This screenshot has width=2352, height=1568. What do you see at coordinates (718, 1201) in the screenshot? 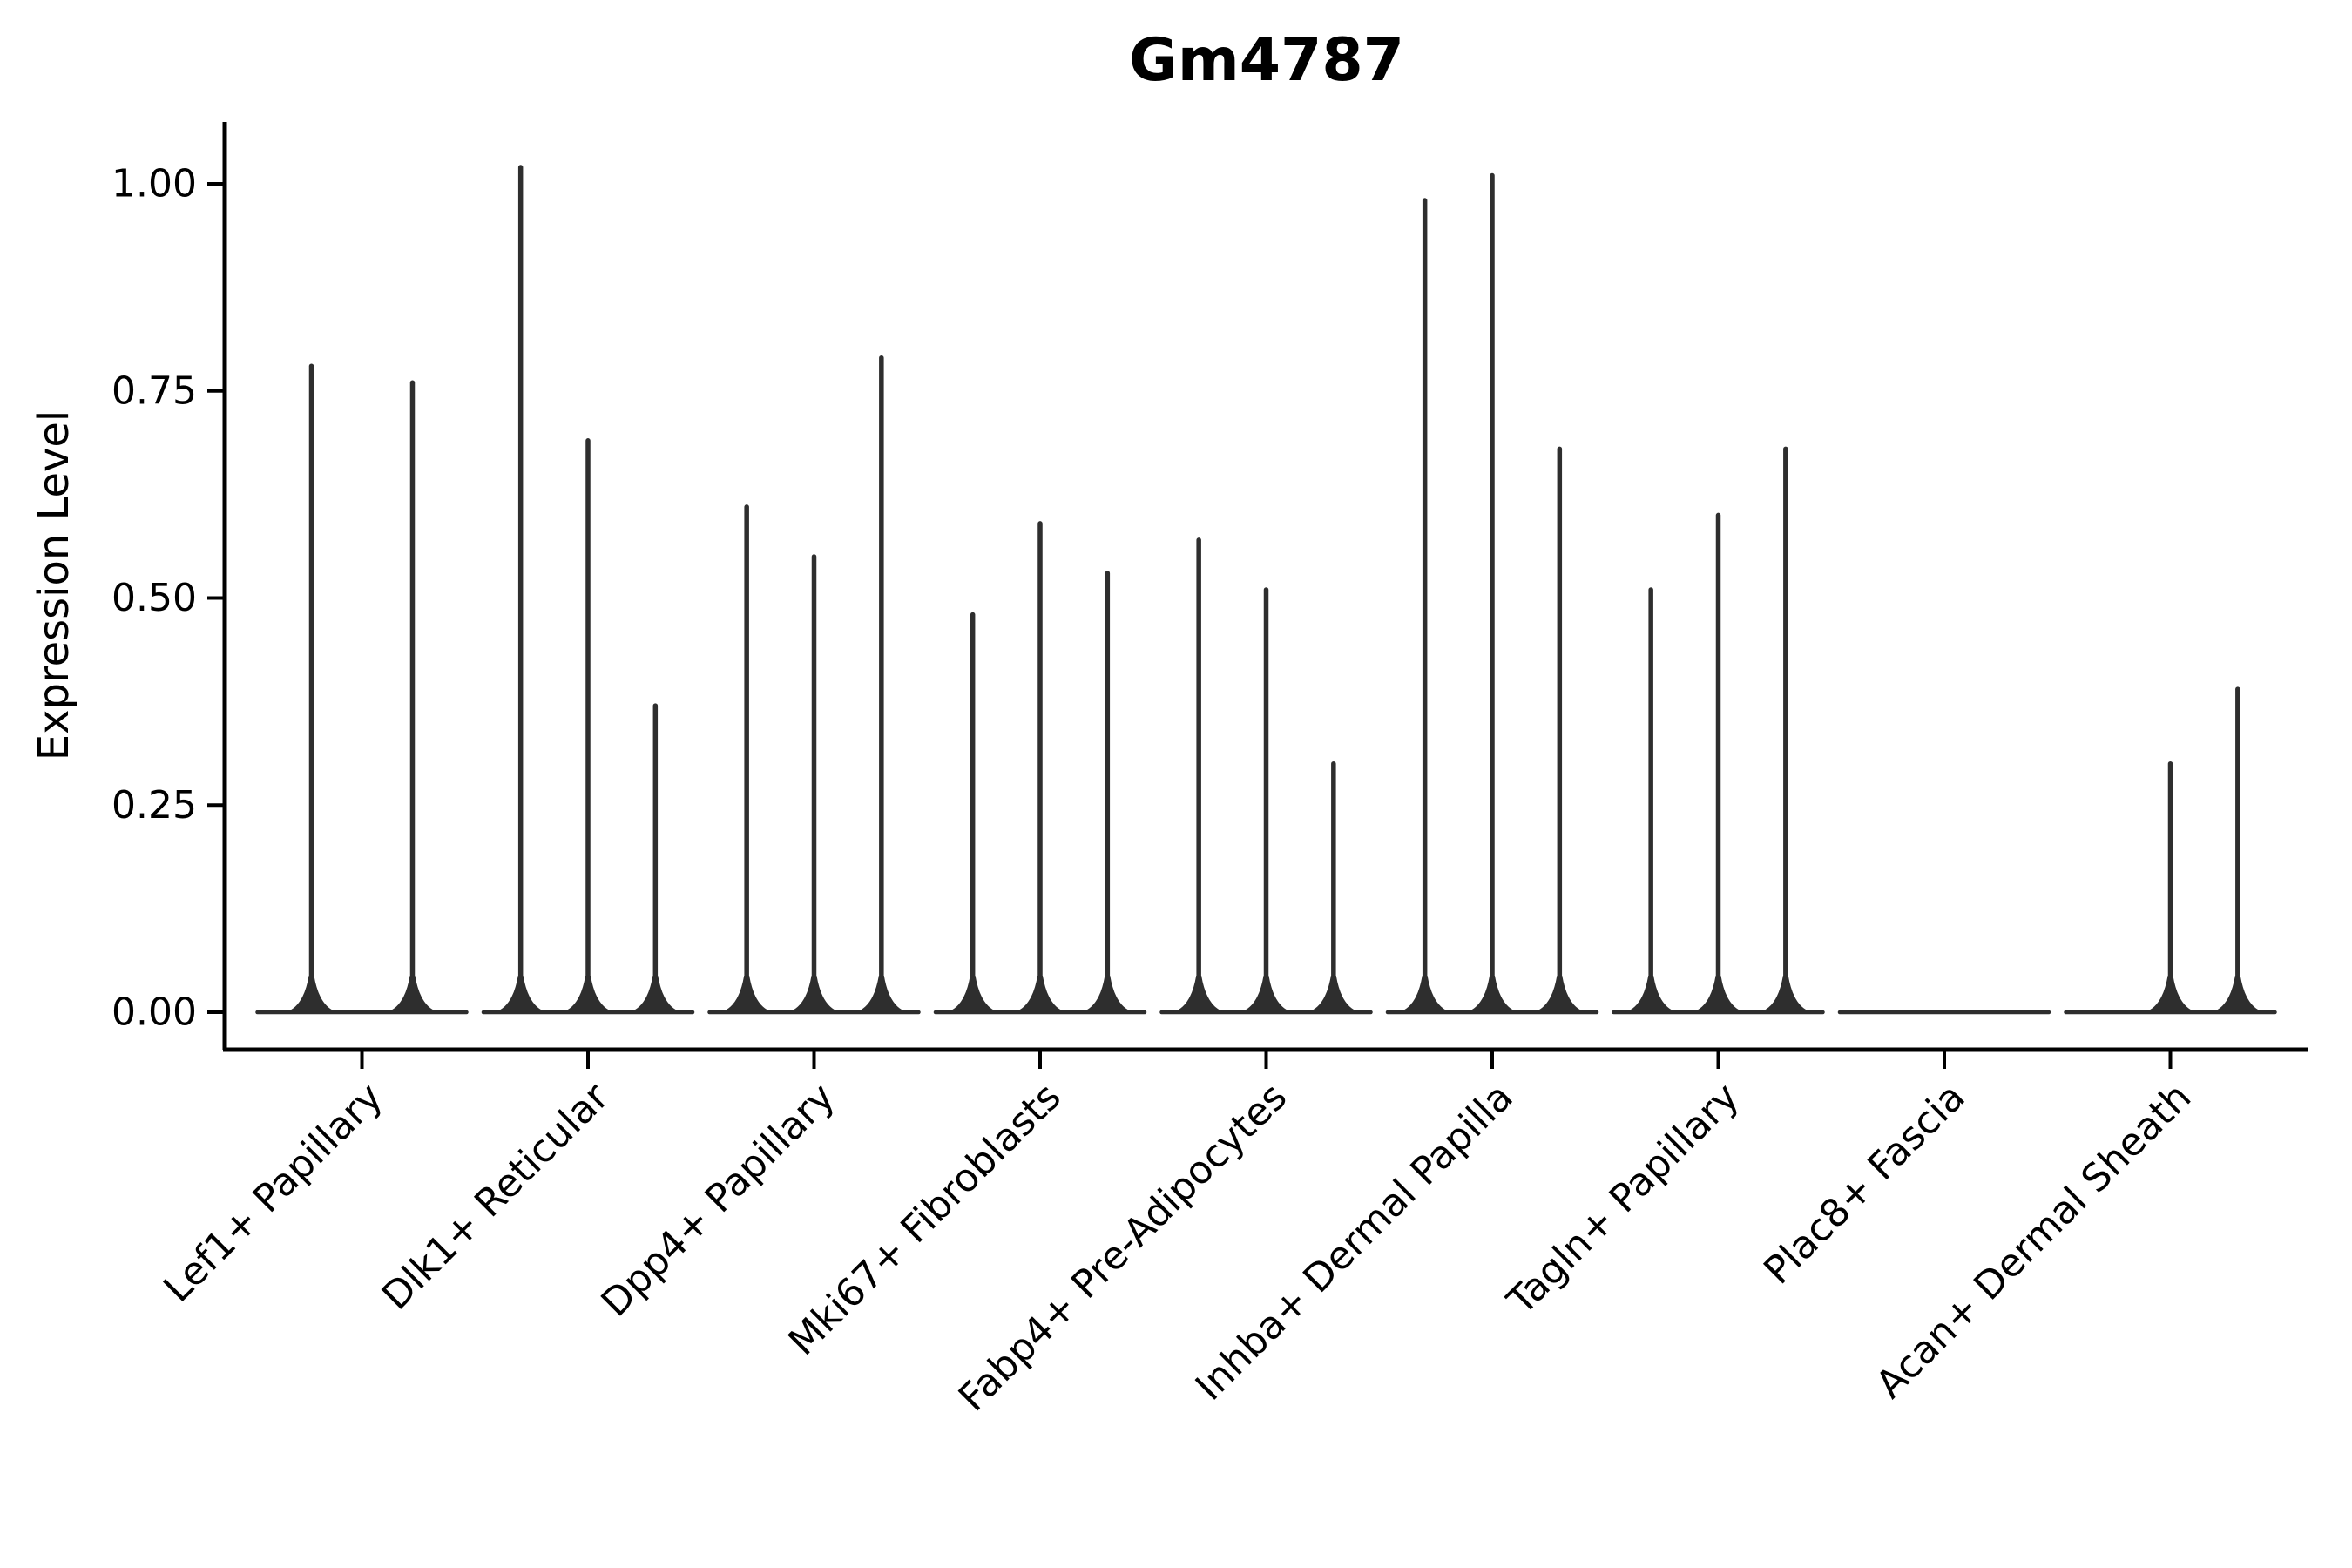
I see `x-tick-label: Dpp4+ Papillary` at bounding box center [718, 1201].